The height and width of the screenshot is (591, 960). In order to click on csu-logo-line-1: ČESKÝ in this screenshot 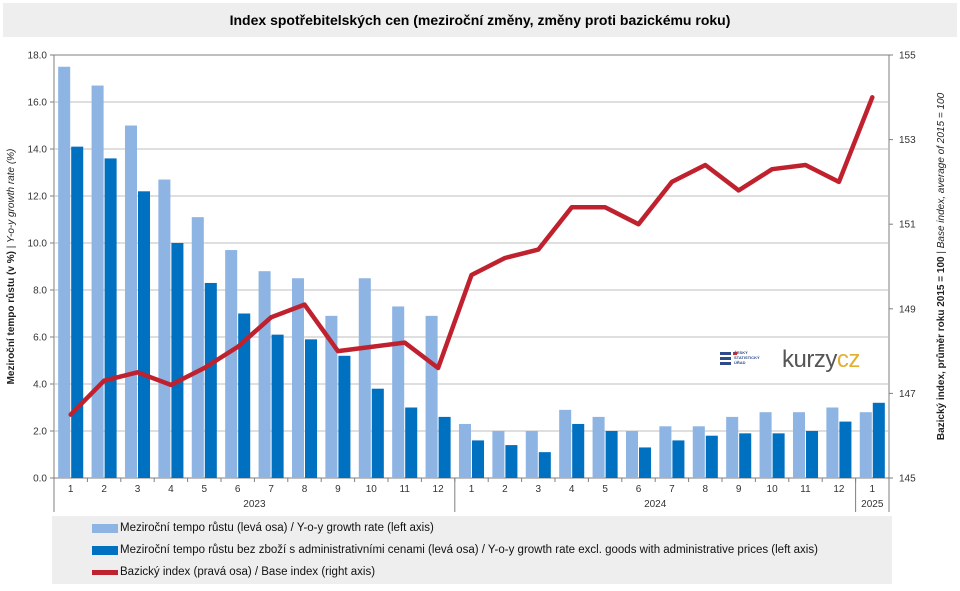, I will do `click(741, 352)`.